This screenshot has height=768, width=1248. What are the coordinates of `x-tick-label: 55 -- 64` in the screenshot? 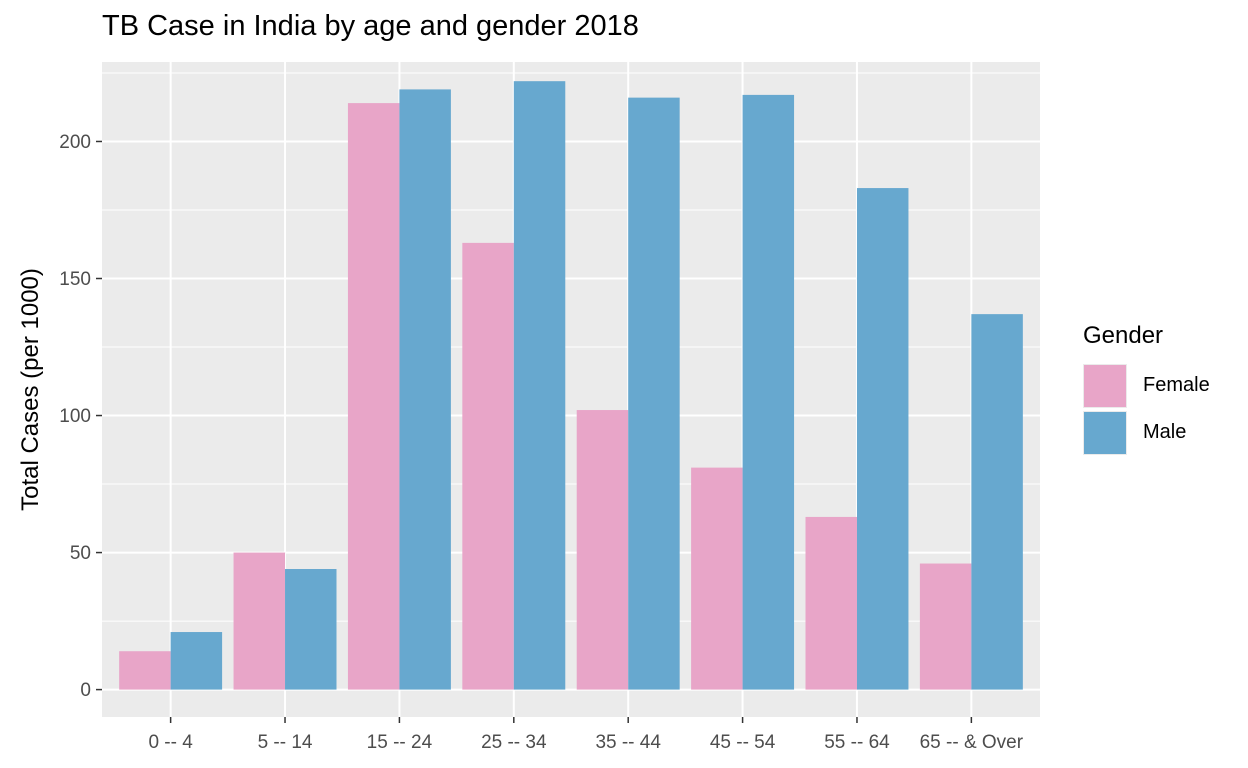 It's located at (857, 742).